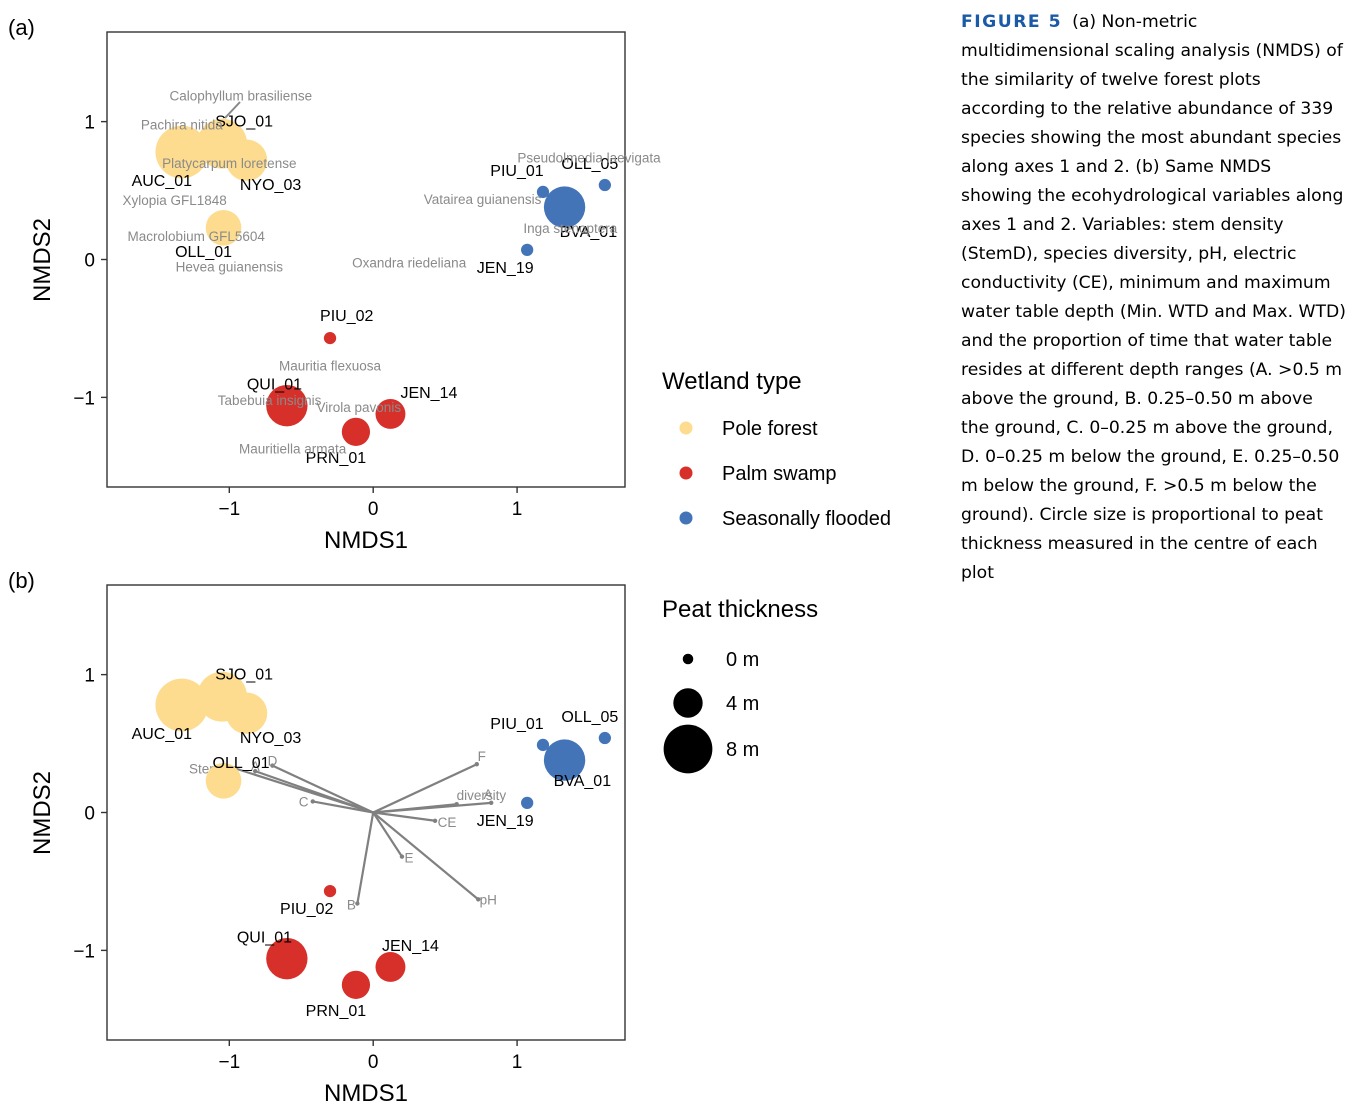 This screenshot has height=1105, width=1346. What do you see at coordinates (270, 400) in the screenshot?
I see `species-label: Tabebuia insignis` at bounding box center [270, 400].